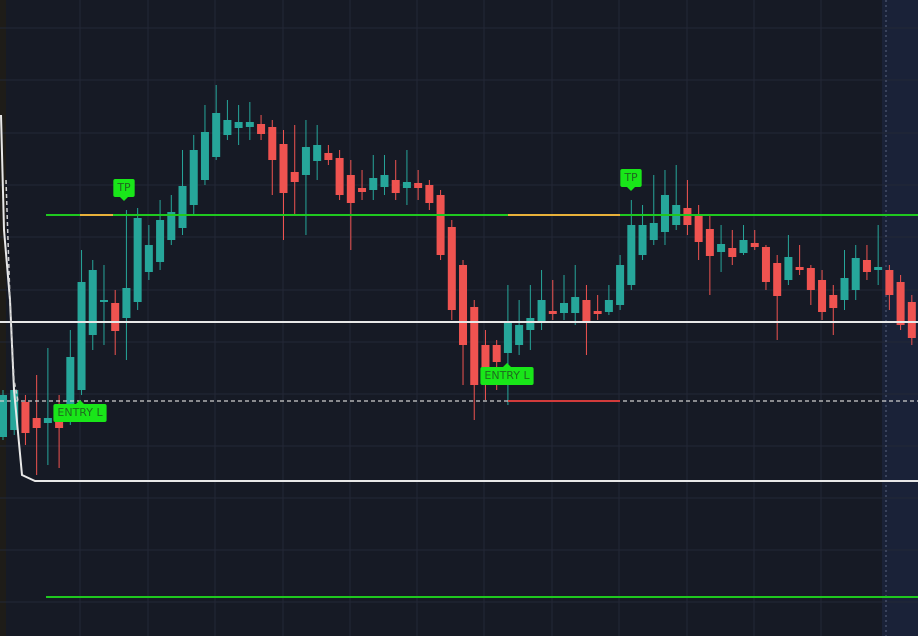  Describe the element at coordinates (12, 290) in the screenshot. I see `band-mid` at that location.